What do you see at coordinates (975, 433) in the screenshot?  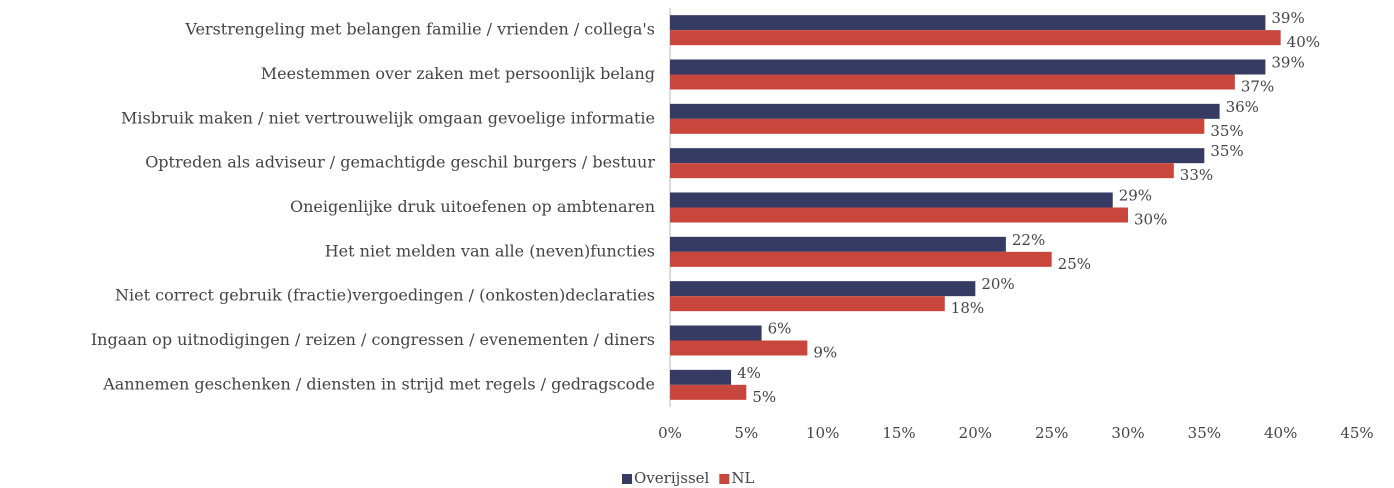 I see `x-tick-label: 20%` at bounding box center [975, 433].